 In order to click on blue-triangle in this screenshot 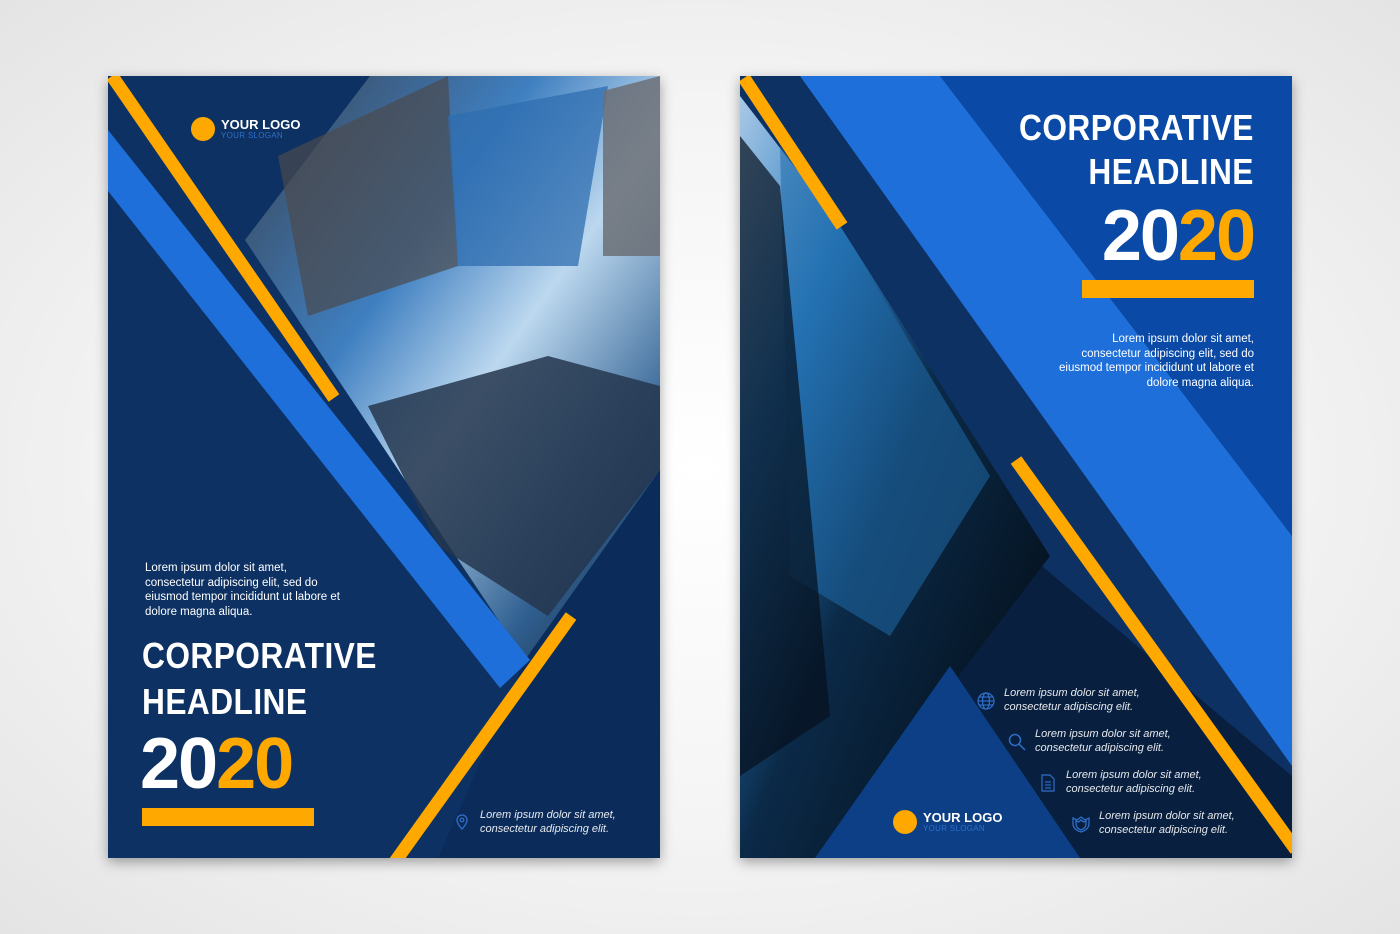, I will do `click(947, 762)`.